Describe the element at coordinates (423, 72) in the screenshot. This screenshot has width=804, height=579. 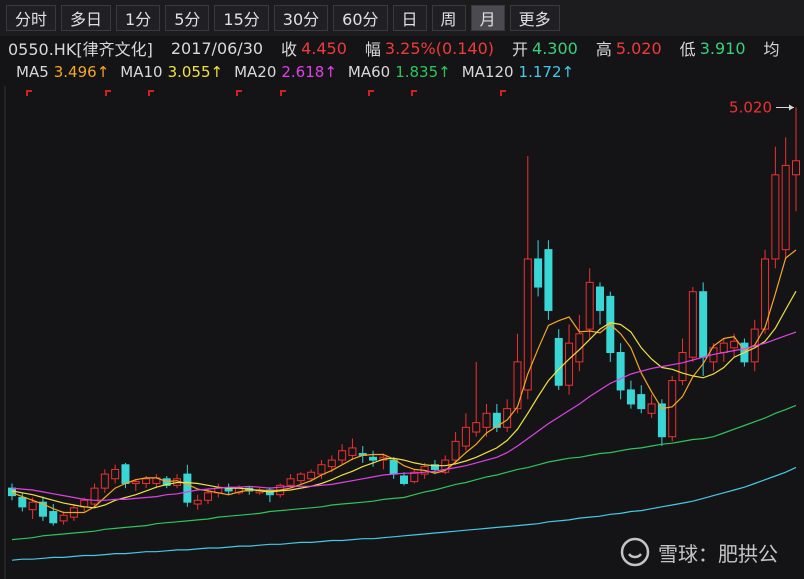
I see `ma-value: 1.835↑` at that location.